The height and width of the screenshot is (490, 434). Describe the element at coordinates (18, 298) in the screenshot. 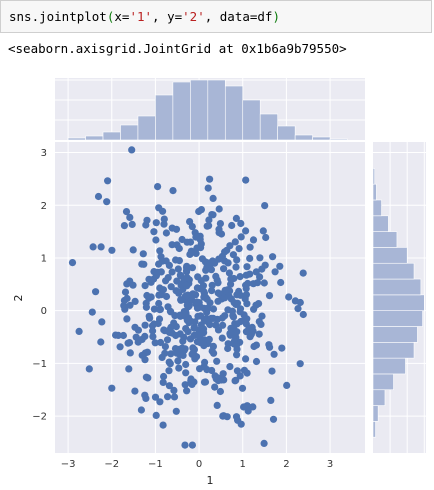

I see `y-axis-label: 2` at that location.